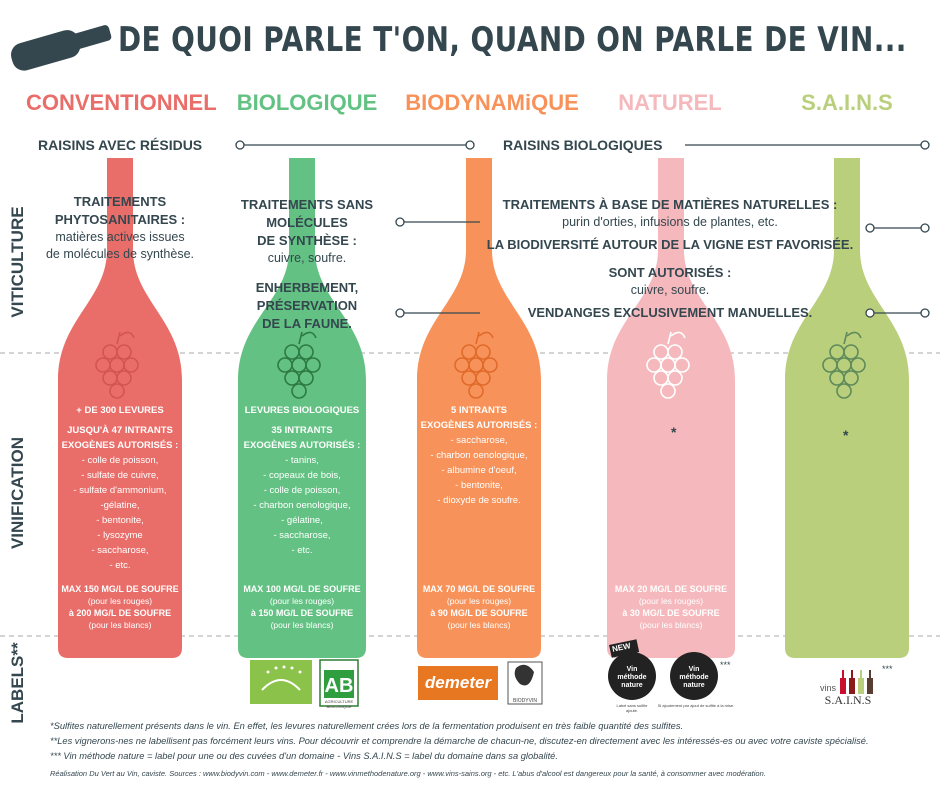 This screenshot has width=940, height=788. I want to click on vin-conv-line: JUSQU'À 47 INTRANTS, so click(120, 430).